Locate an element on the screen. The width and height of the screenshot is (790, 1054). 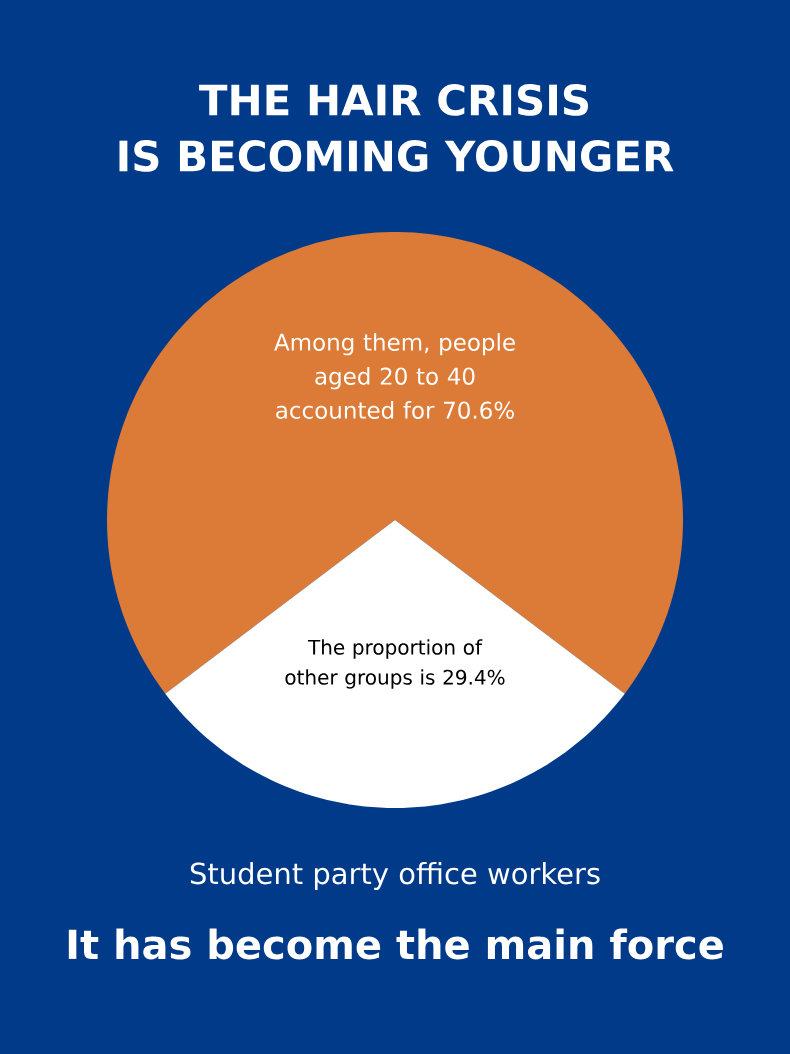
chart-title: THE HAIR CRISIS is located at coordinates (394, 100).